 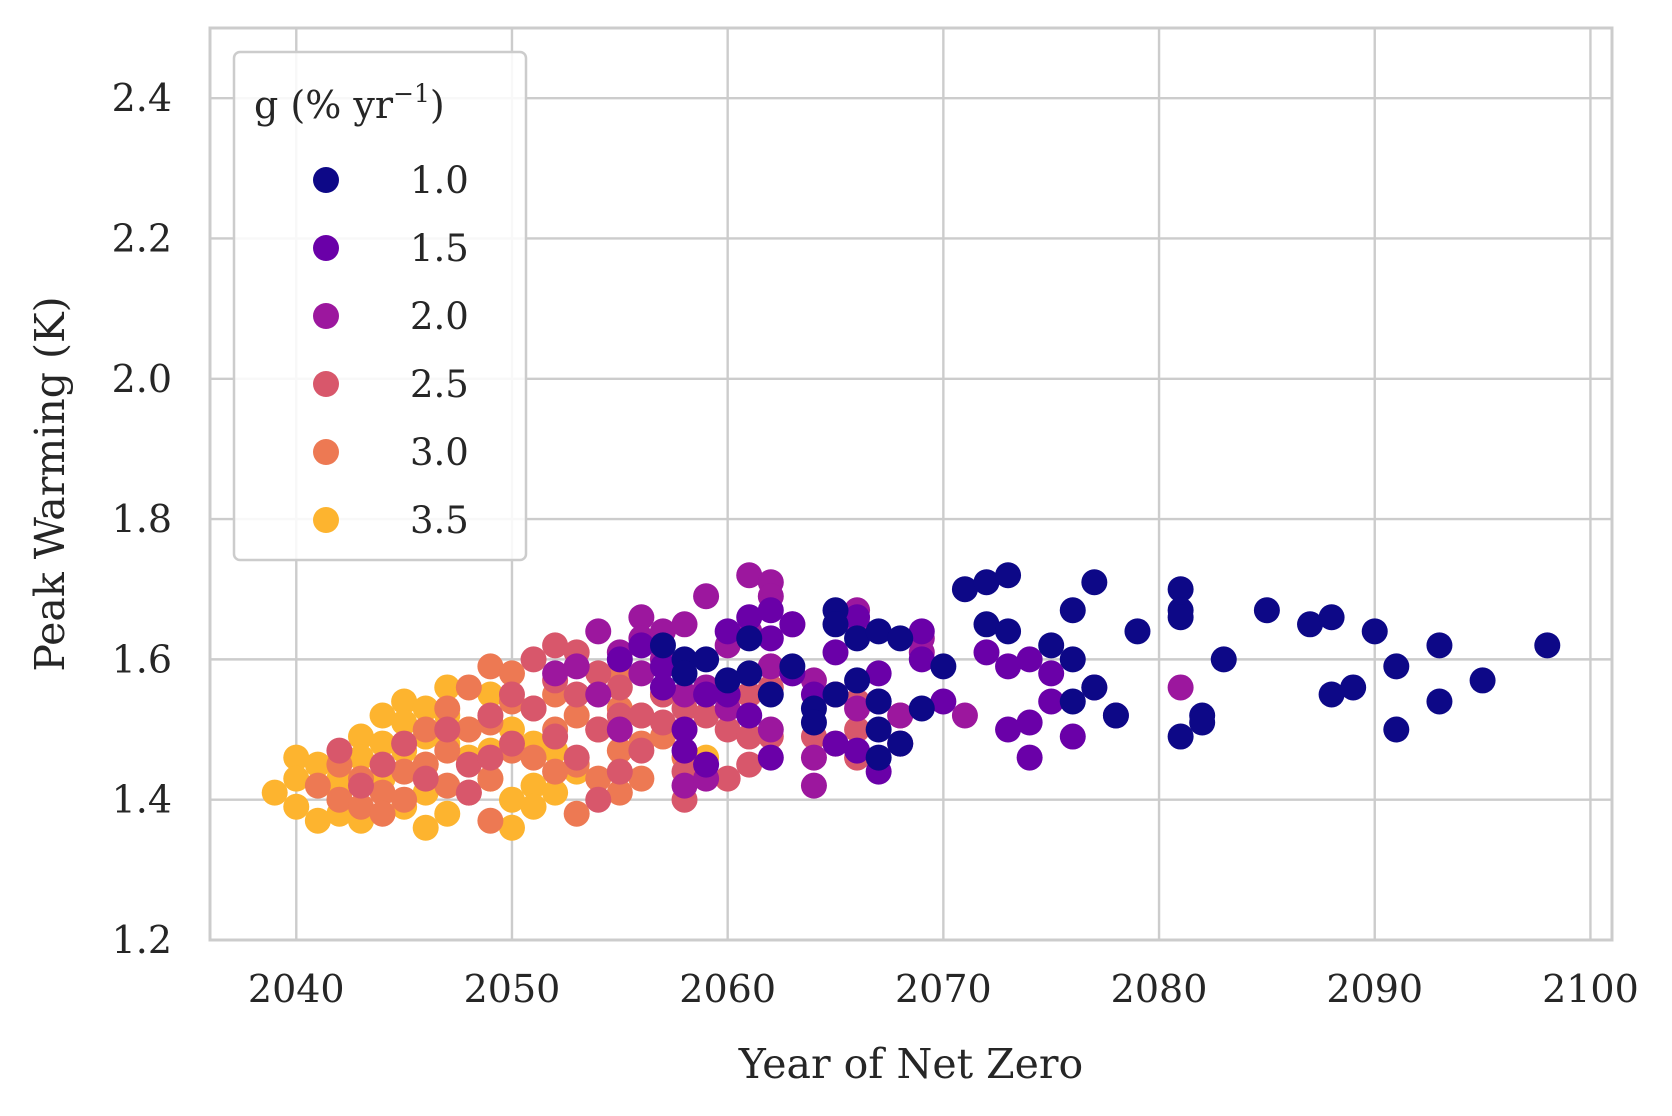 I want to click on legend: g (% yr−1) 1.0 1.5 2.0 2.5 3.0 3.5, so click(x=380, y=306).